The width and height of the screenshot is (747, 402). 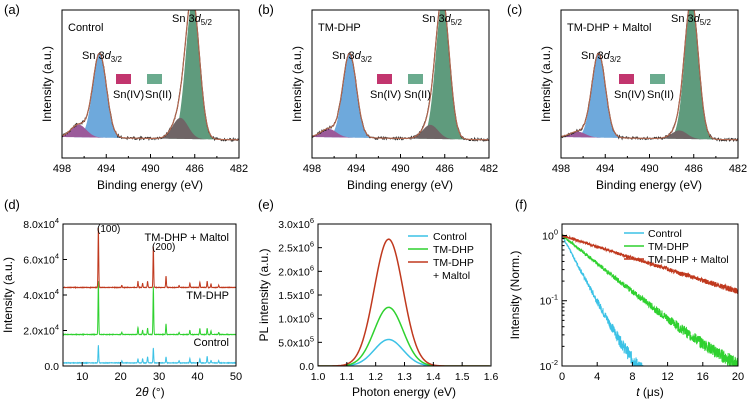 I want to click on y-tick-label: 10⁰, so click(x=550, y=234).